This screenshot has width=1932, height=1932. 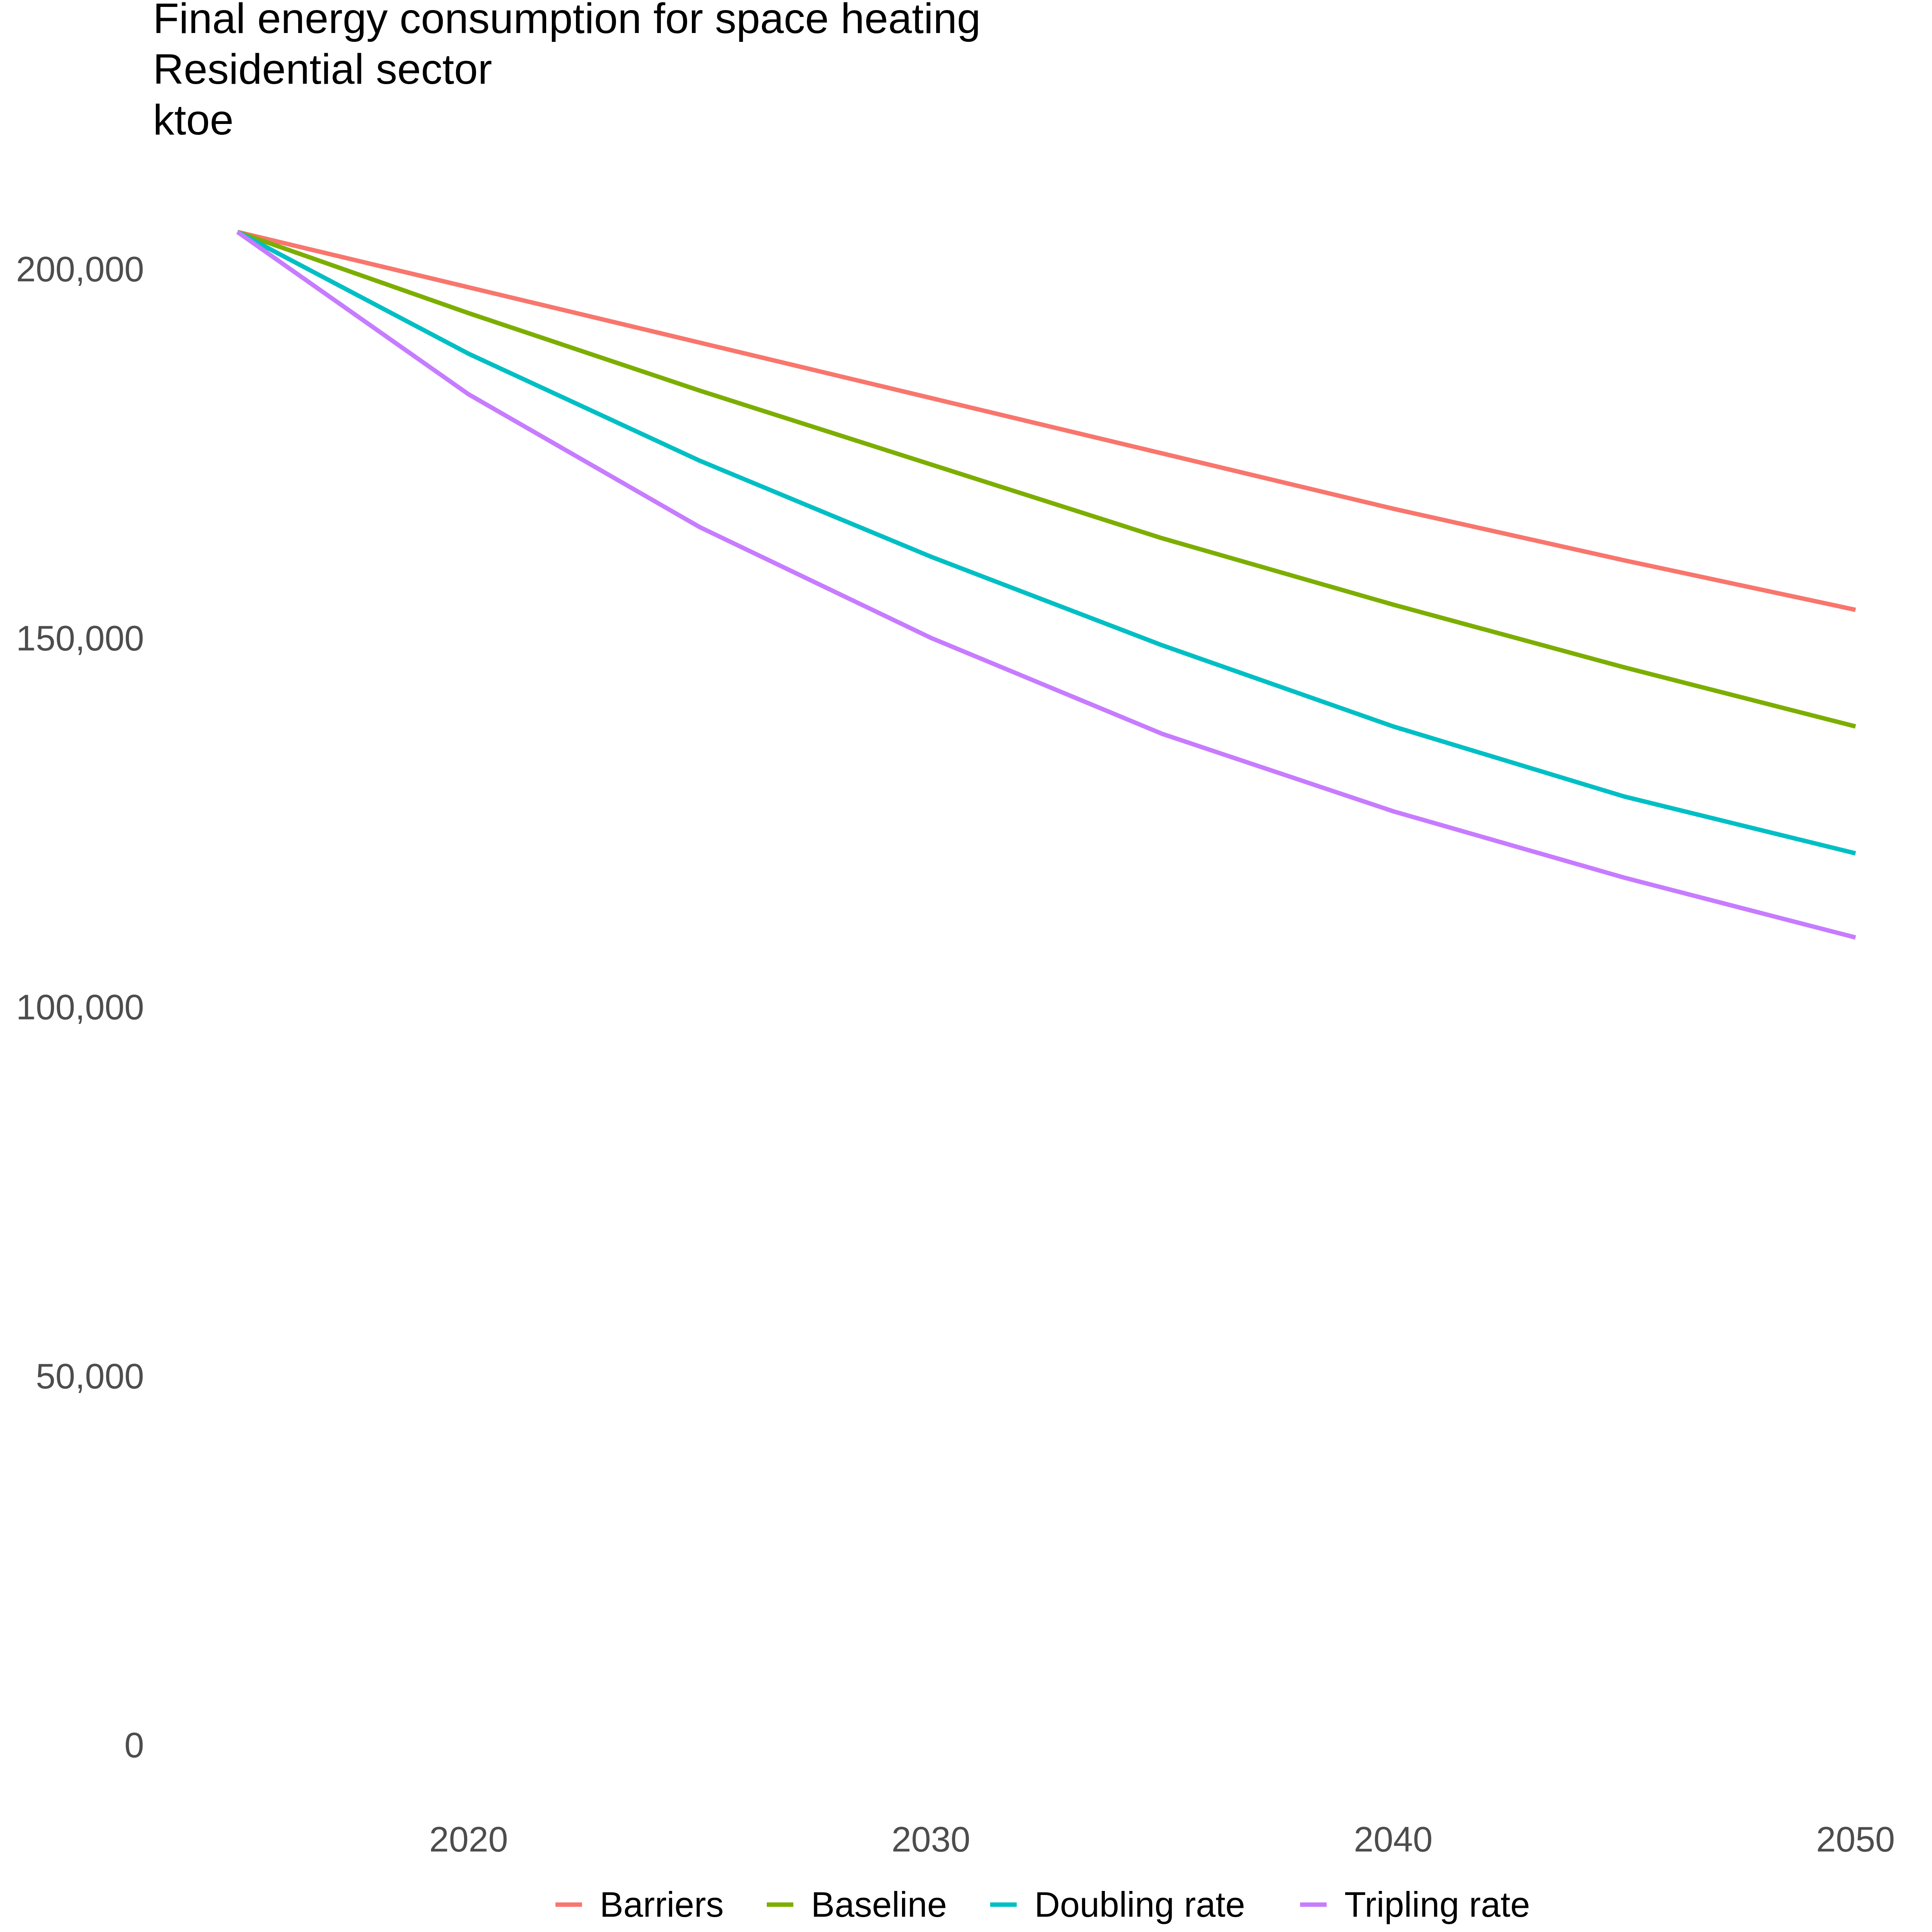 I want to click on chart-title-line-2: Residential sector, so click(x=322, y=69).